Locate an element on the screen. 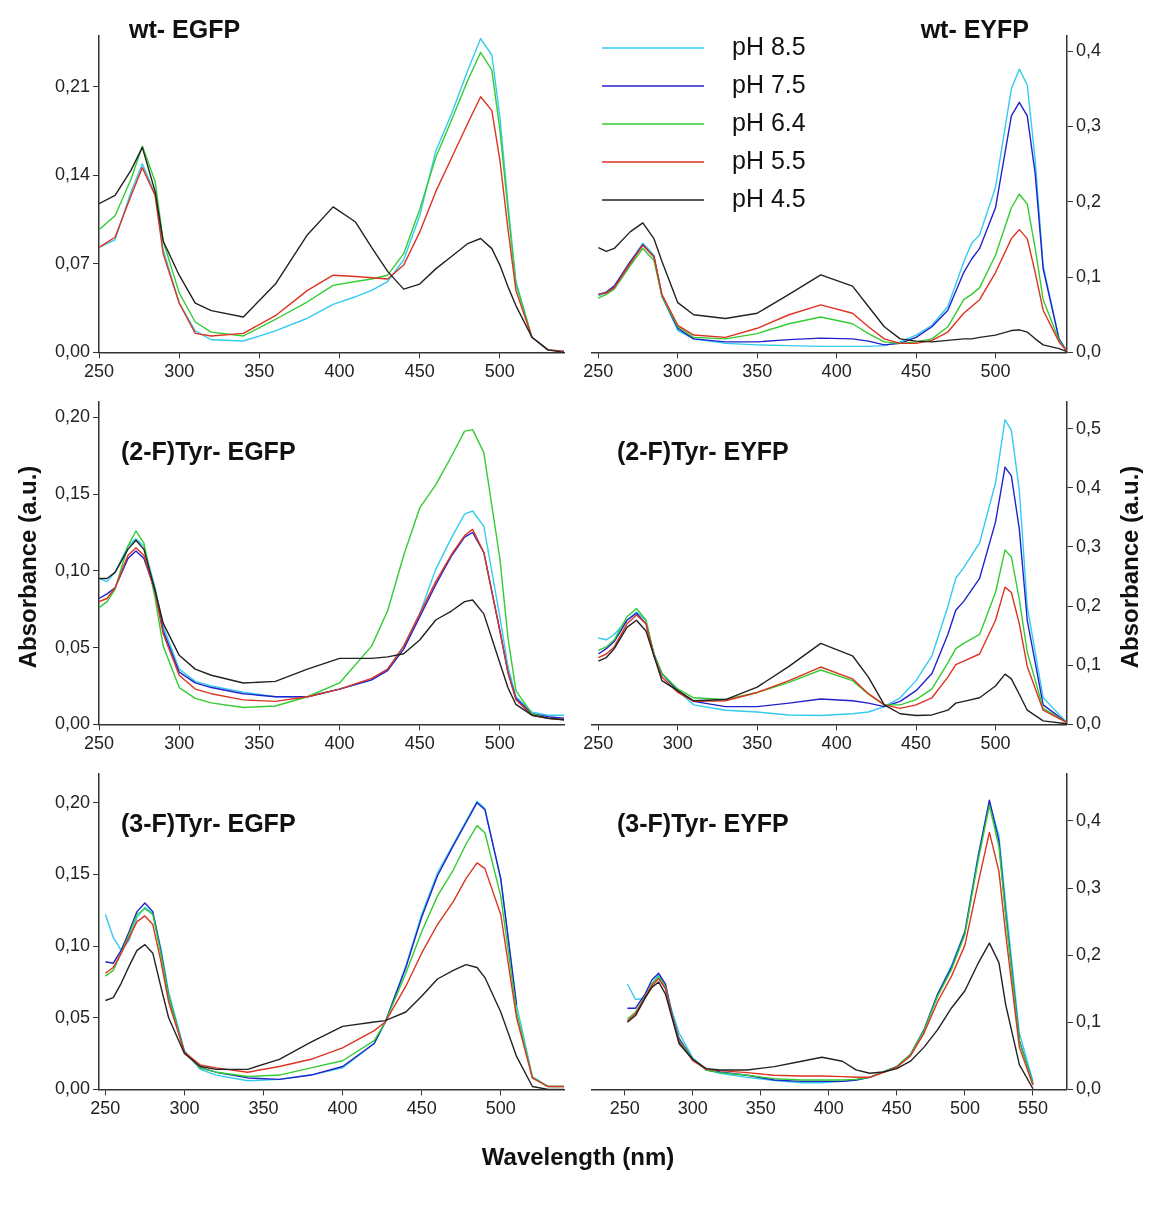 The height and width of the screenshot is (1225, 1168). y2-tick-label: 0,5 is located at coordinates (1088, 427).